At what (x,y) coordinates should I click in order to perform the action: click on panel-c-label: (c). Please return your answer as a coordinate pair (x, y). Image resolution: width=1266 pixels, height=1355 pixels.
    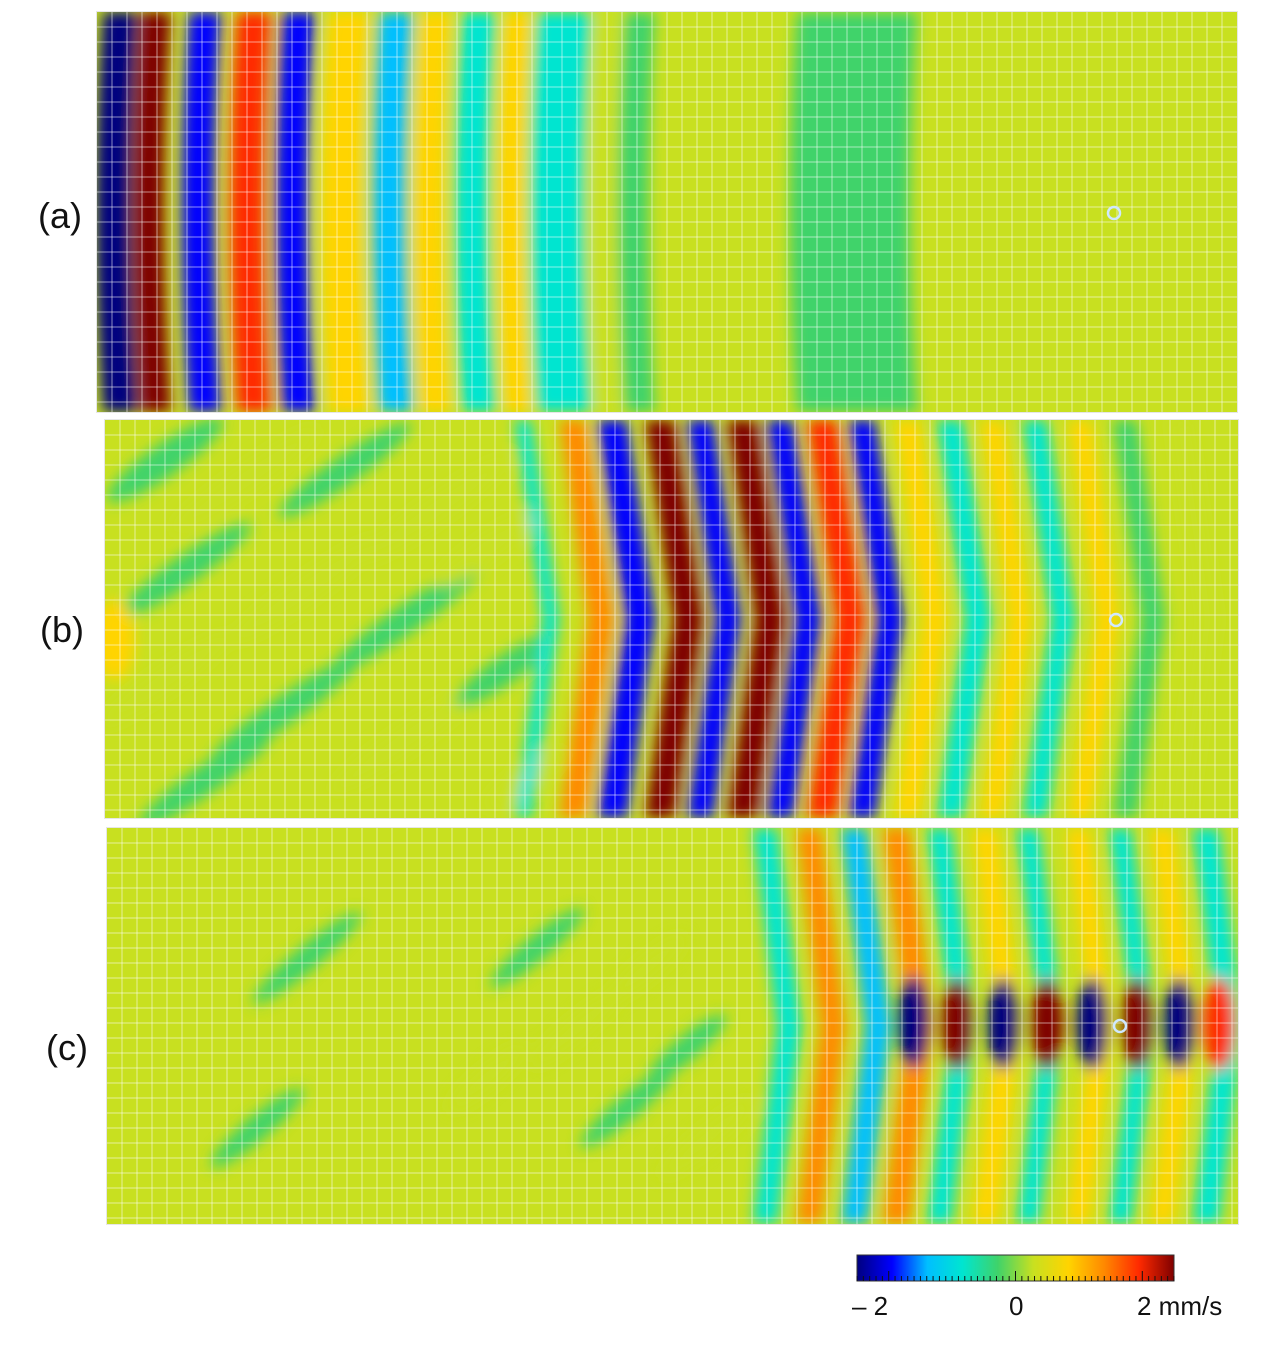
    Looking at the image, I should click on (67, 1047).